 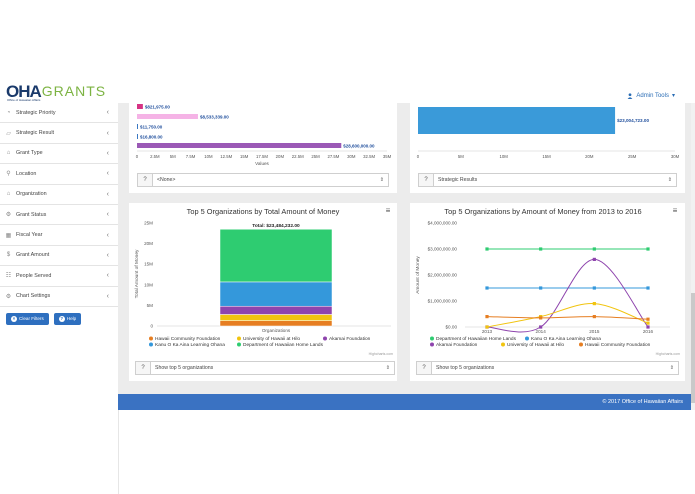 What do you see at coordinates (244, 156) in the screenshot?
I see `x-tick-label: 15M` at bounding box center [244, 156].